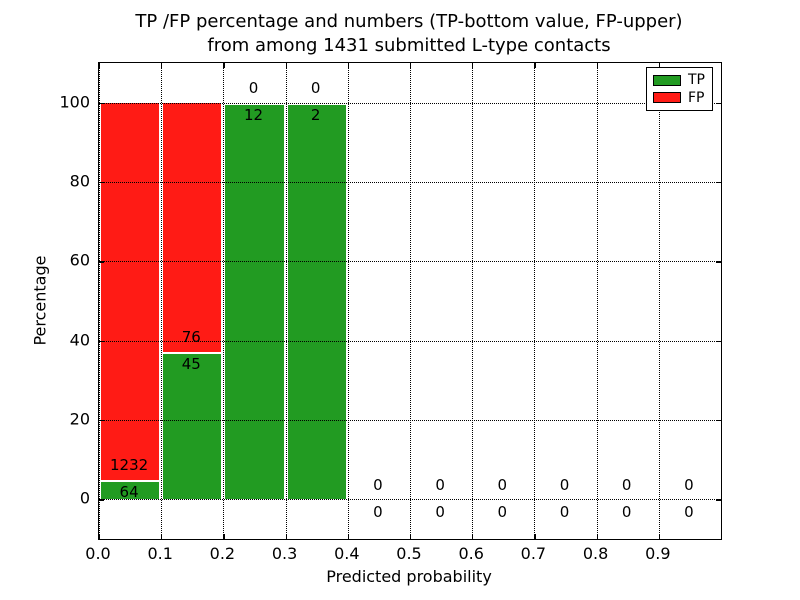 The width and height of the screenshot is (800, 600). Describe the element at coordinates (533, 553) in the screenshot. I see `x-tick-label-0.7: 0.7` at that location.